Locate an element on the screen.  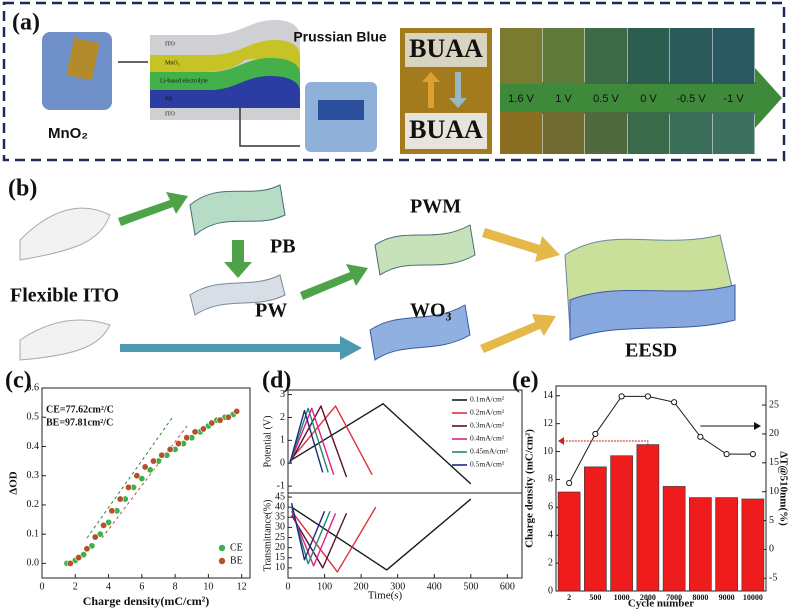
layer-label: Li-based electrolyte is located at coordinates (184, 81).